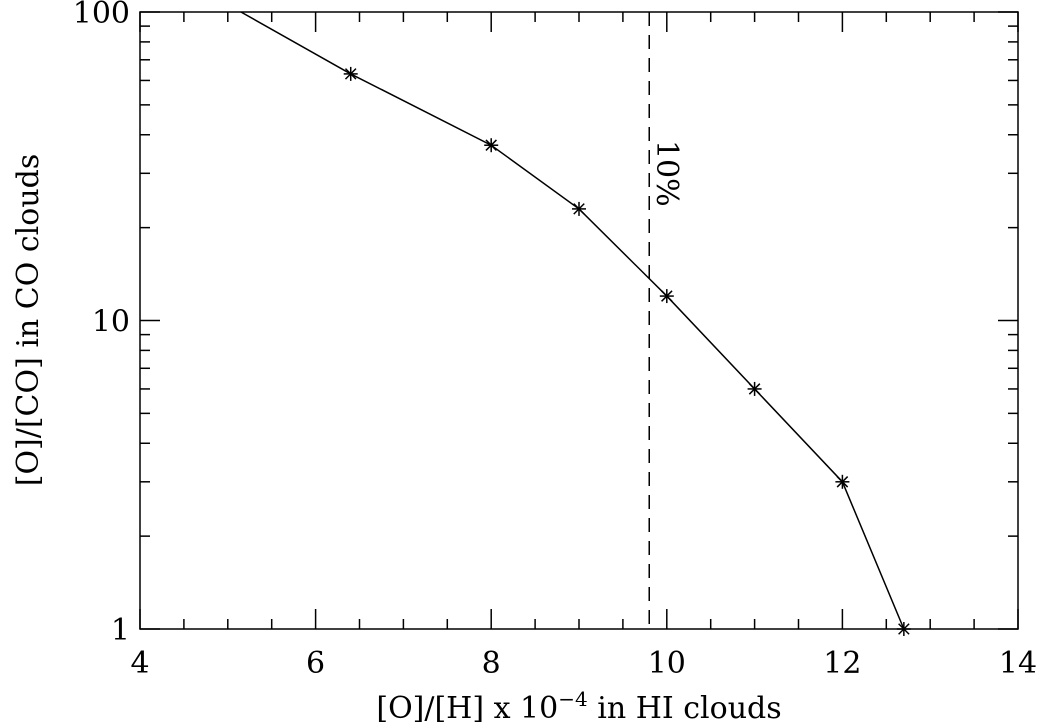  I want to click on y-axis-title: [O]/[CO] in CO clouds, so click(28, 320).